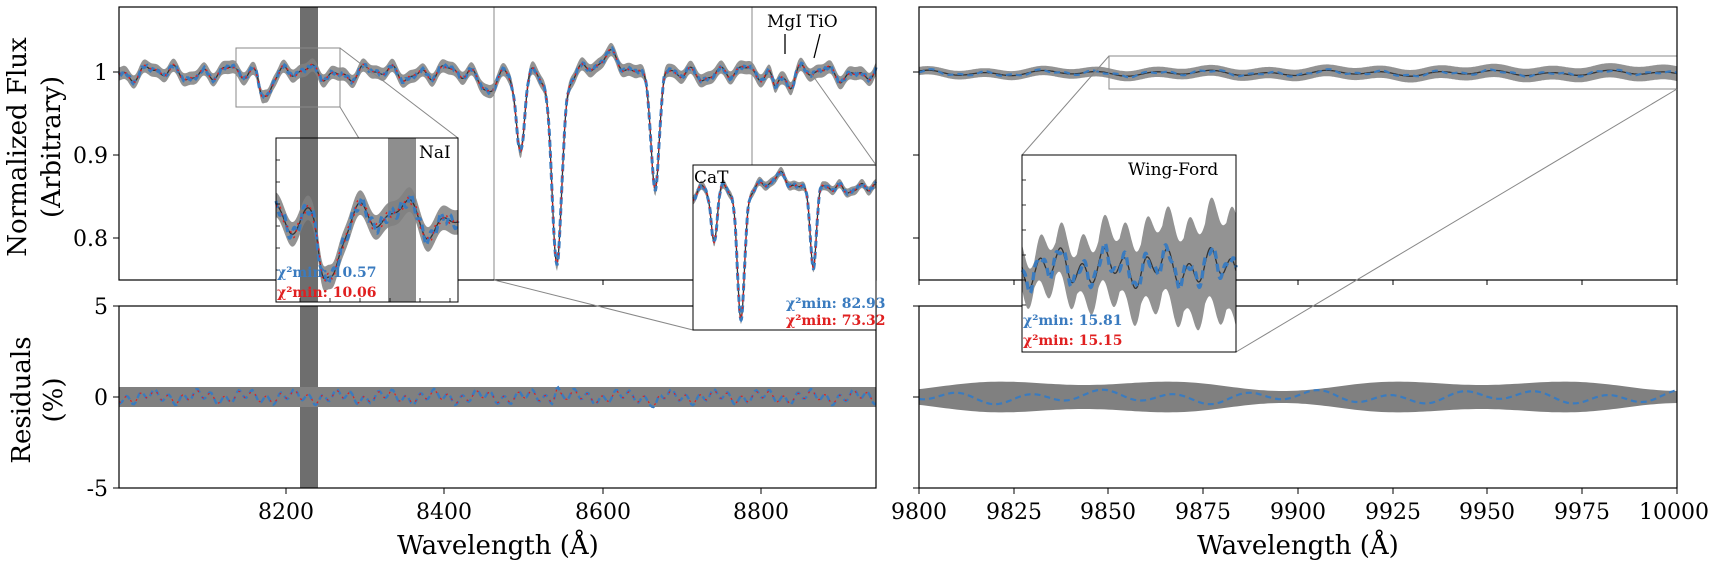 The height and width of the screenshot is (568, 1720). What do you see at coordinates (916, 397) in the screenshot?
I see `resid-right-y-ticks` at bounding box center [916, 397].